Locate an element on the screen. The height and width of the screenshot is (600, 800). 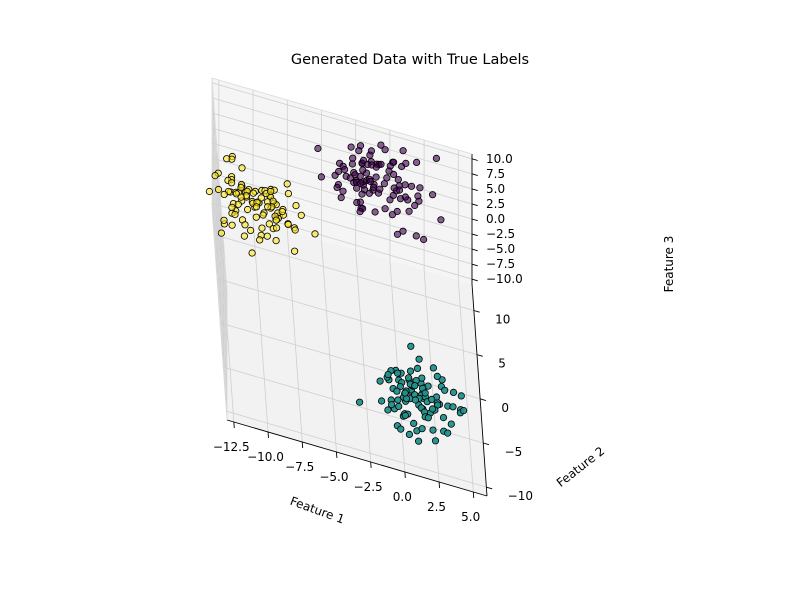
y-tick is located at coordinates (479, 355).